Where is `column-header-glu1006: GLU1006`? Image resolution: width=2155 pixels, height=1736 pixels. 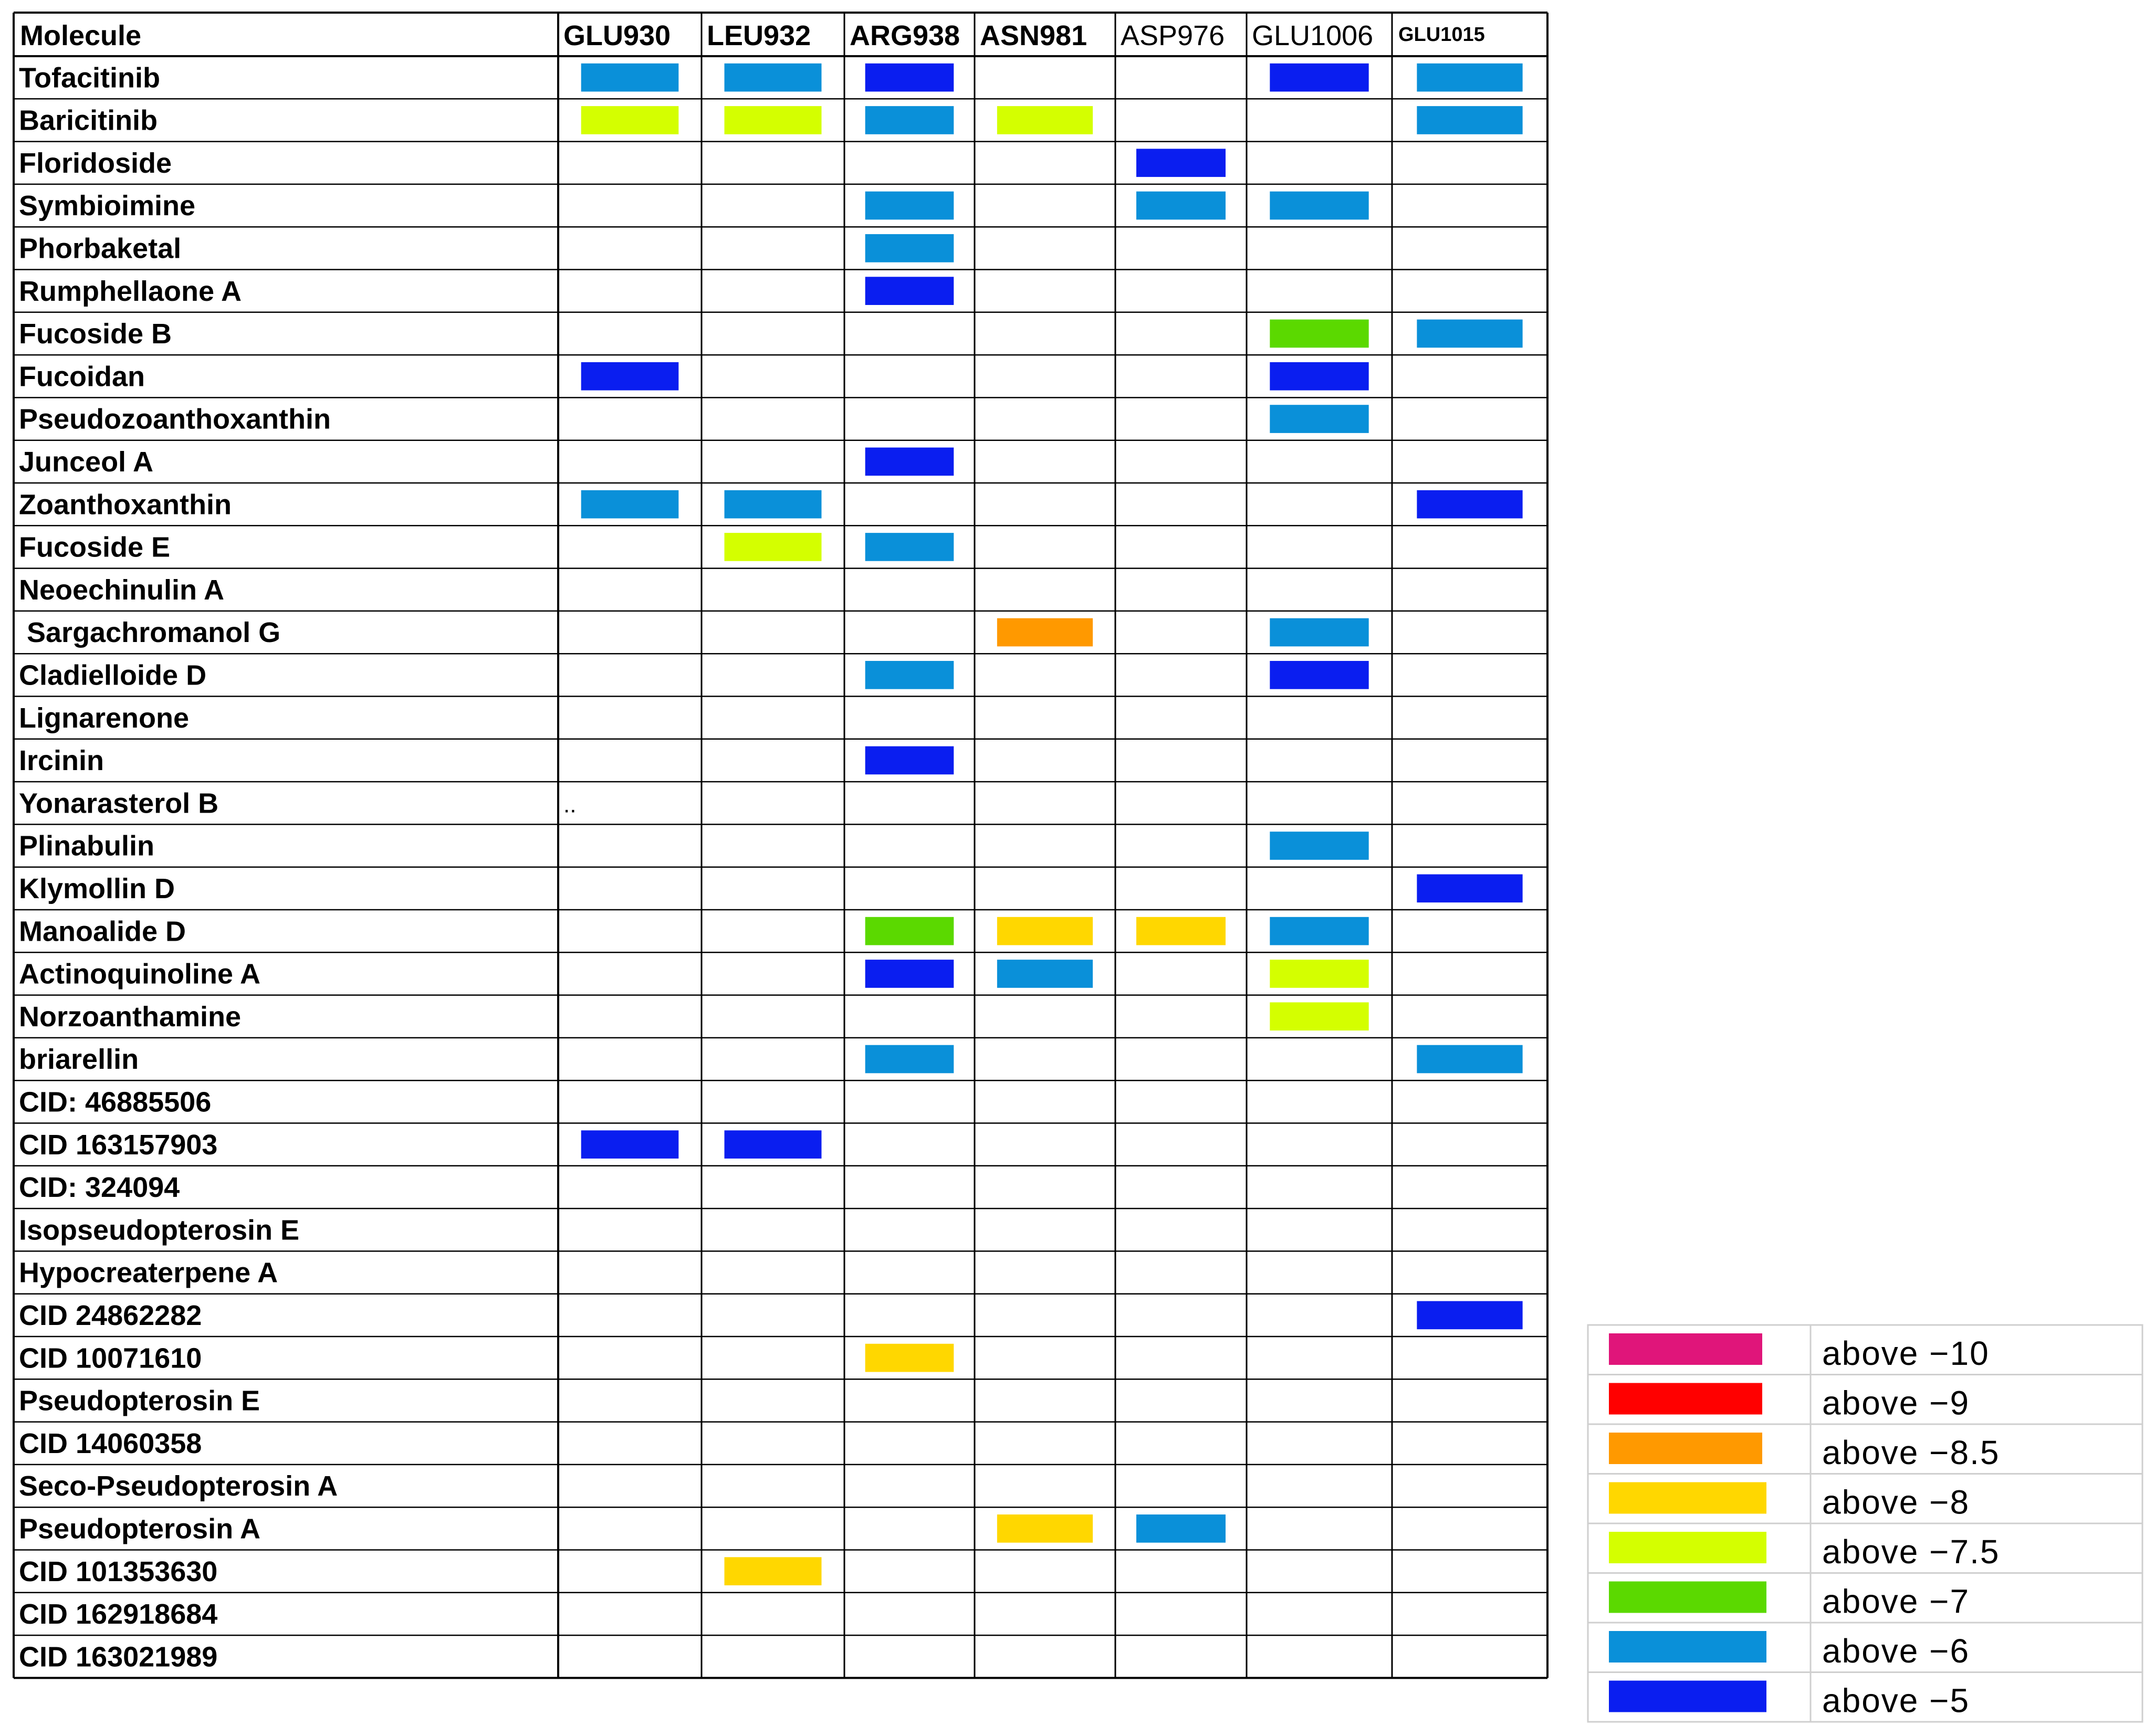
column-header-glu1006: GLU1006 is located at coordinates (1313, 36).